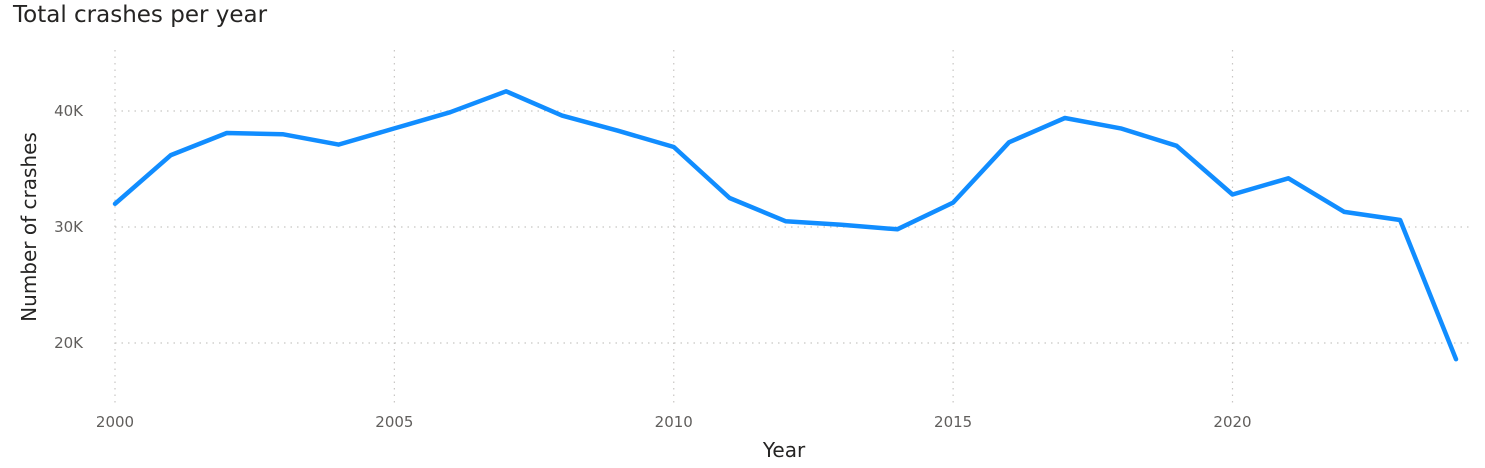 This screenshot has height=468, width=1485. Describe the element at coordinates (140, 15) in the screenshot. I see `chart-title: Total crashes per year` at that location.